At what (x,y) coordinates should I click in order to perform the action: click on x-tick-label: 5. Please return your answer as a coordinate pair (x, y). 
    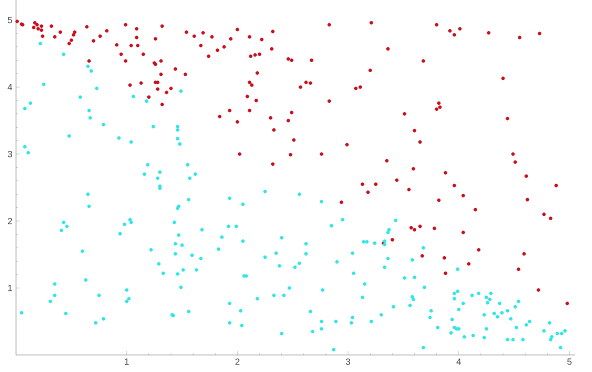
    Looking at the image, I should click on (569, 361).